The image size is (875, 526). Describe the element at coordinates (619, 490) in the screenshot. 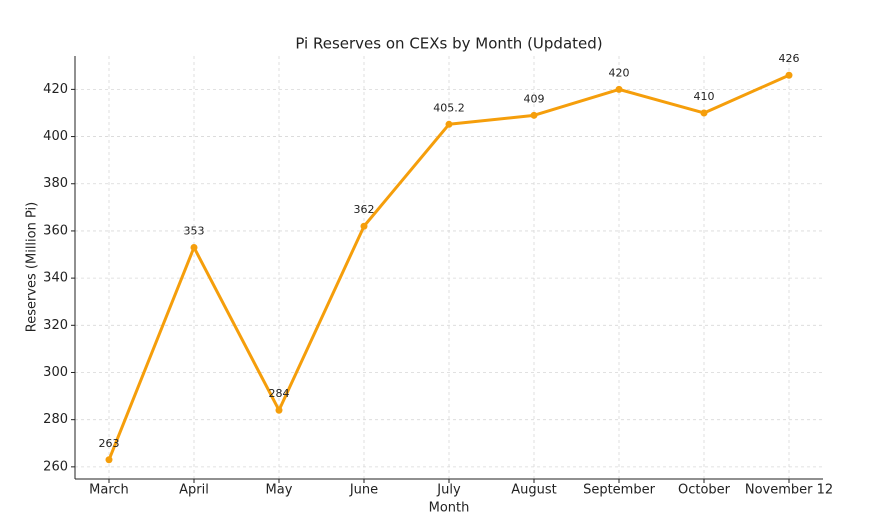

I see `x-tick-label: September` at that location.